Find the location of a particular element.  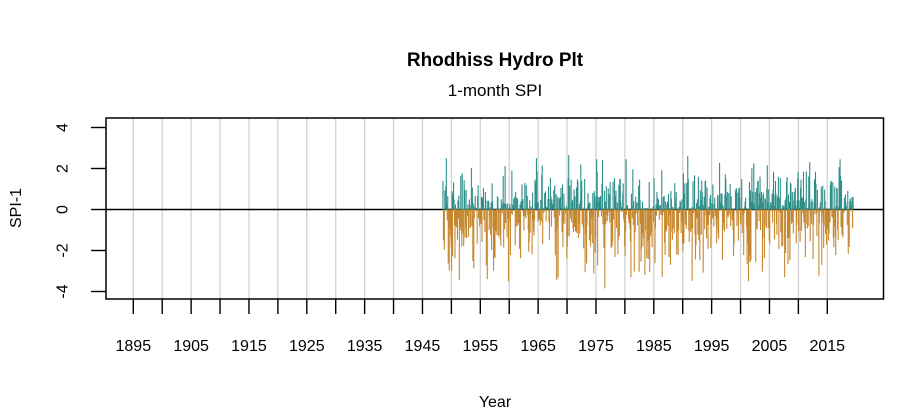

x-tick-label: 1945 is located at coordinates (423, 346).